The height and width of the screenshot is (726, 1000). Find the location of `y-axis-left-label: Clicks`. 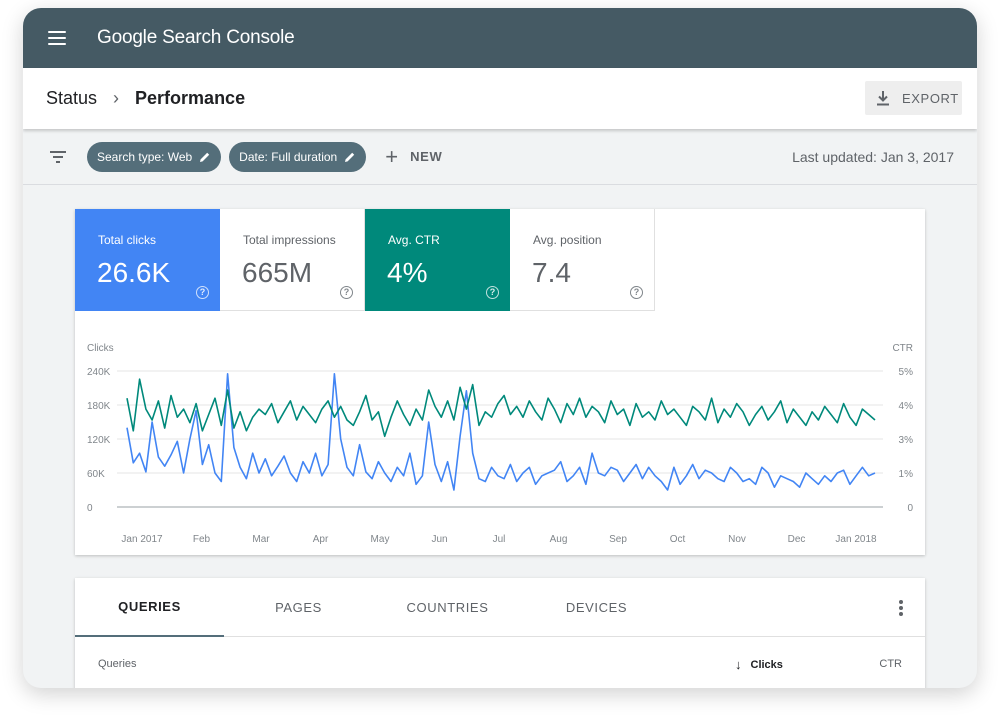

y-axis-left-label: Clicks is located at coordinates (100, 348).